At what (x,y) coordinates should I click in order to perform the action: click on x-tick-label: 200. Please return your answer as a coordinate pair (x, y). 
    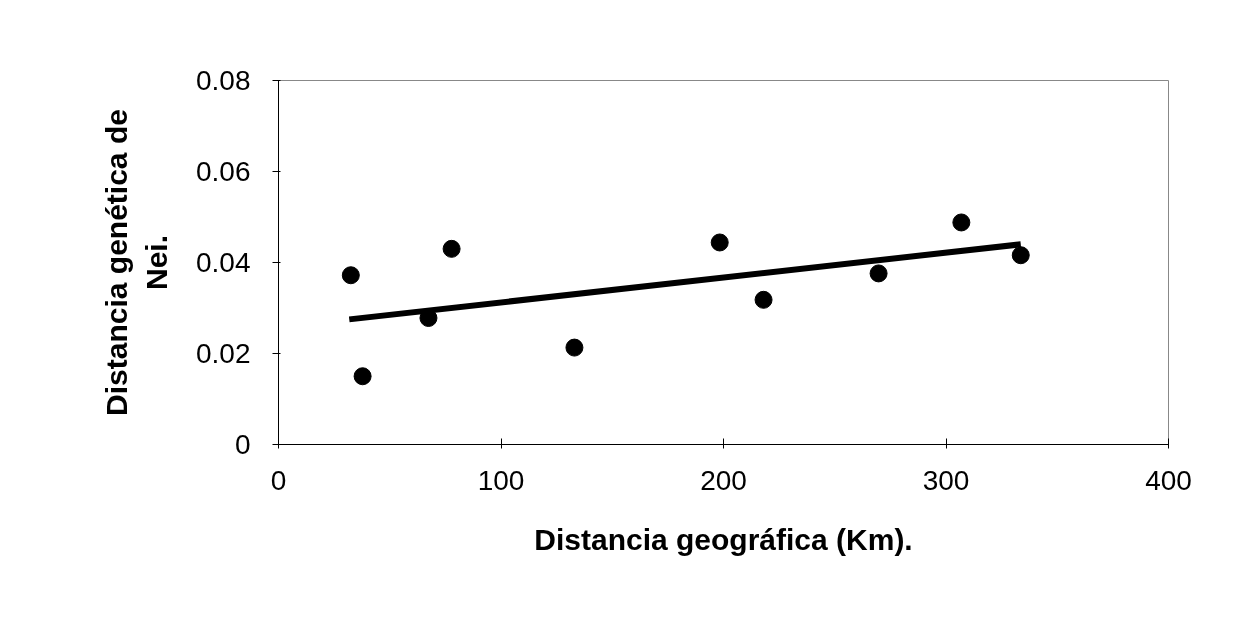
    Looking at the image, I should click on (723, 480).